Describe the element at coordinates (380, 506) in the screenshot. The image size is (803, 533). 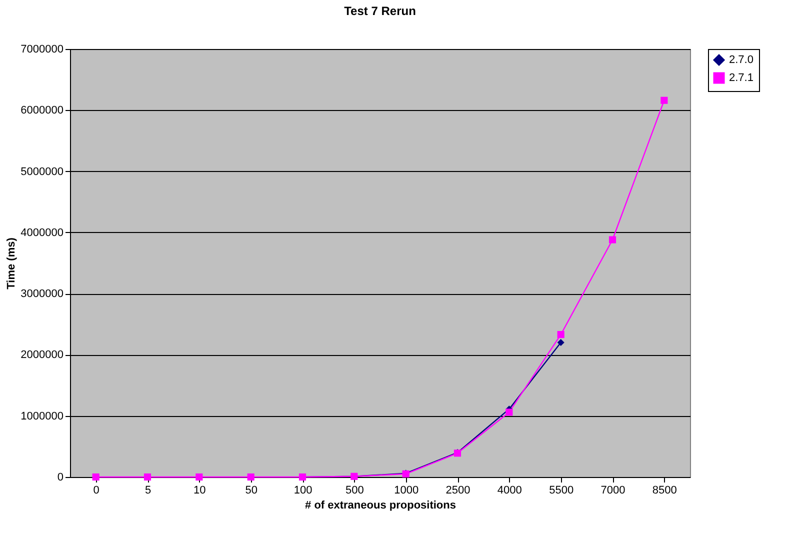
I see `x-axis-title: # of extraneous propositions` at that location.